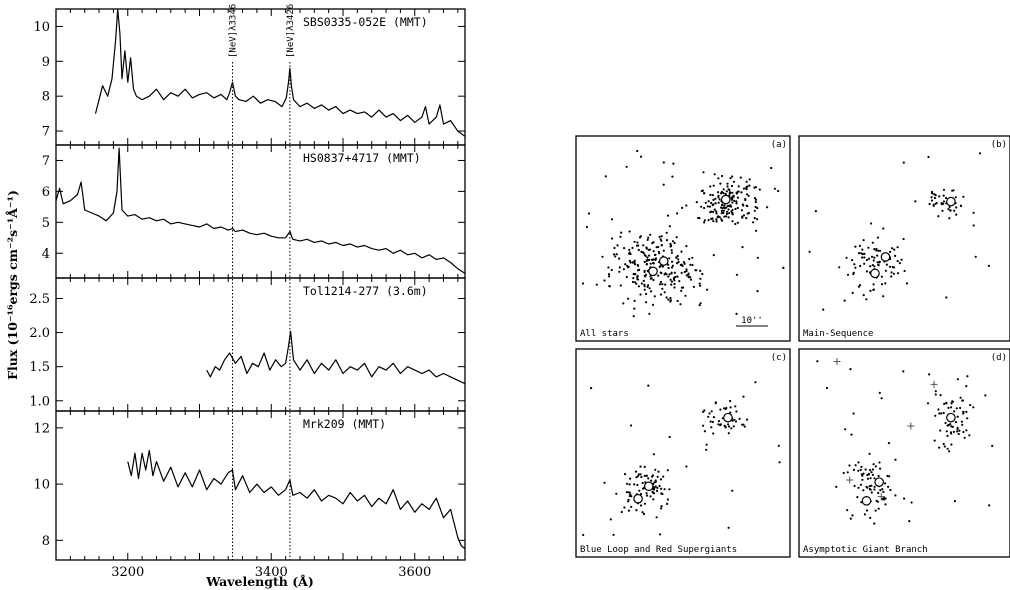 The image size is (1010, 590). What do you see at coordinates (911, 426) in the screenshot?
I see `agb-cross-marker` at bounding box center [911, 426].